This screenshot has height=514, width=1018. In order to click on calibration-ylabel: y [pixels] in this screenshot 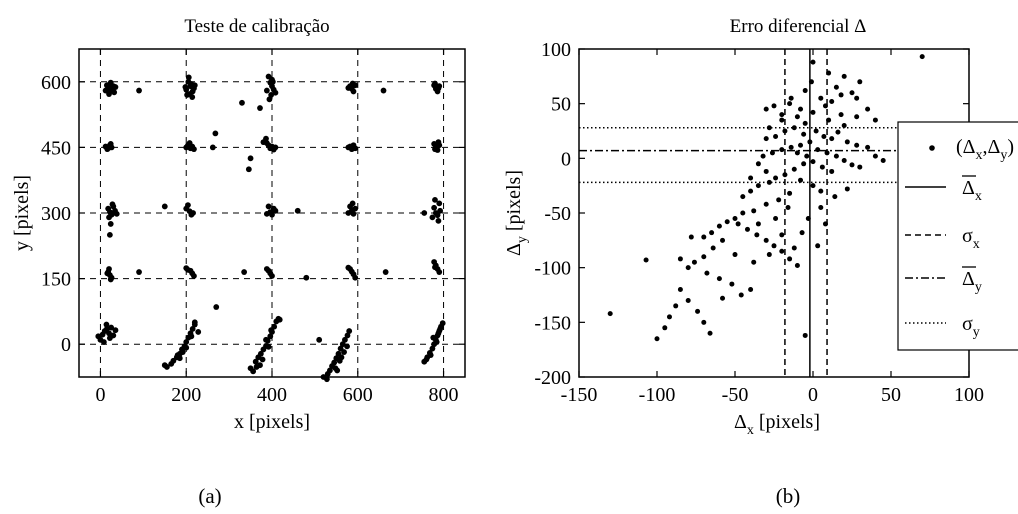, I will do `click(22, 213)`.